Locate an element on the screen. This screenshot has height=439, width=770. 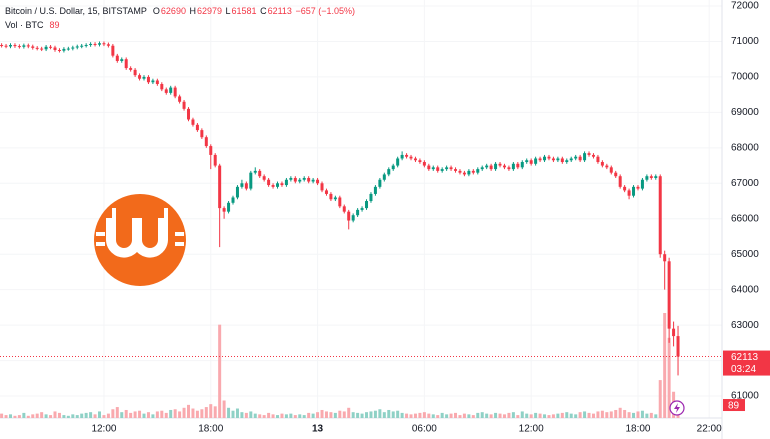
y-tick-label: 68000 is located at coordinates (745, 147).